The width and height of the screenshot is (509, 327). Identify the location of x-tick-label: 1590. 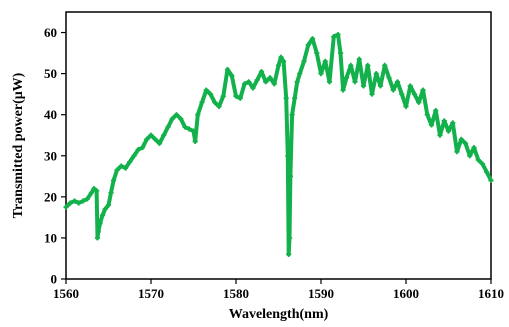
(321, 293).